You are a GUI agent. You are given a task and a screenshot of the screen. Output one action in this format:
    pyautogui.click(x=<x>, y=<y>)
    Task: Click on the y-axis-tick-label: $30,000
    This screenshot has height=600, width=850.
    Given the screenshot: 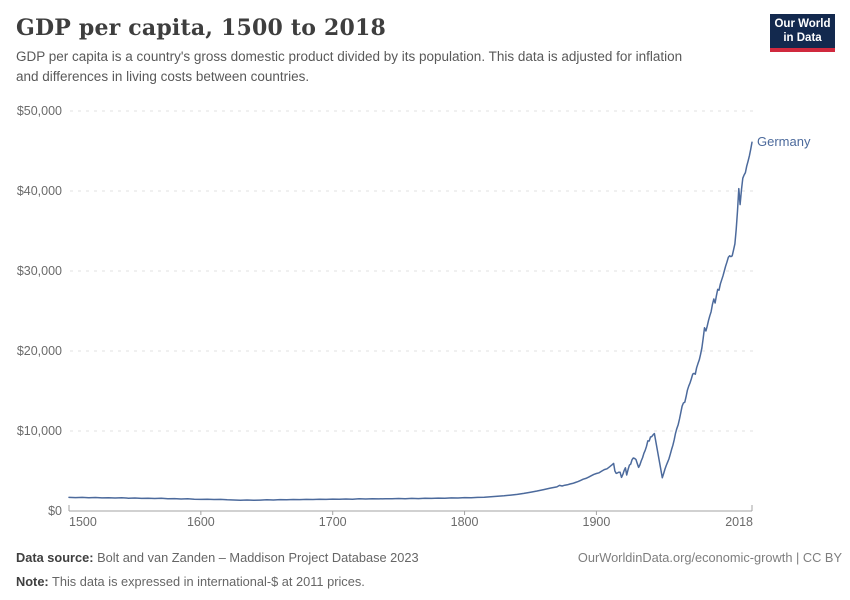 What is the action you would take?
    pyautogui.click(x=39, y=271)
    